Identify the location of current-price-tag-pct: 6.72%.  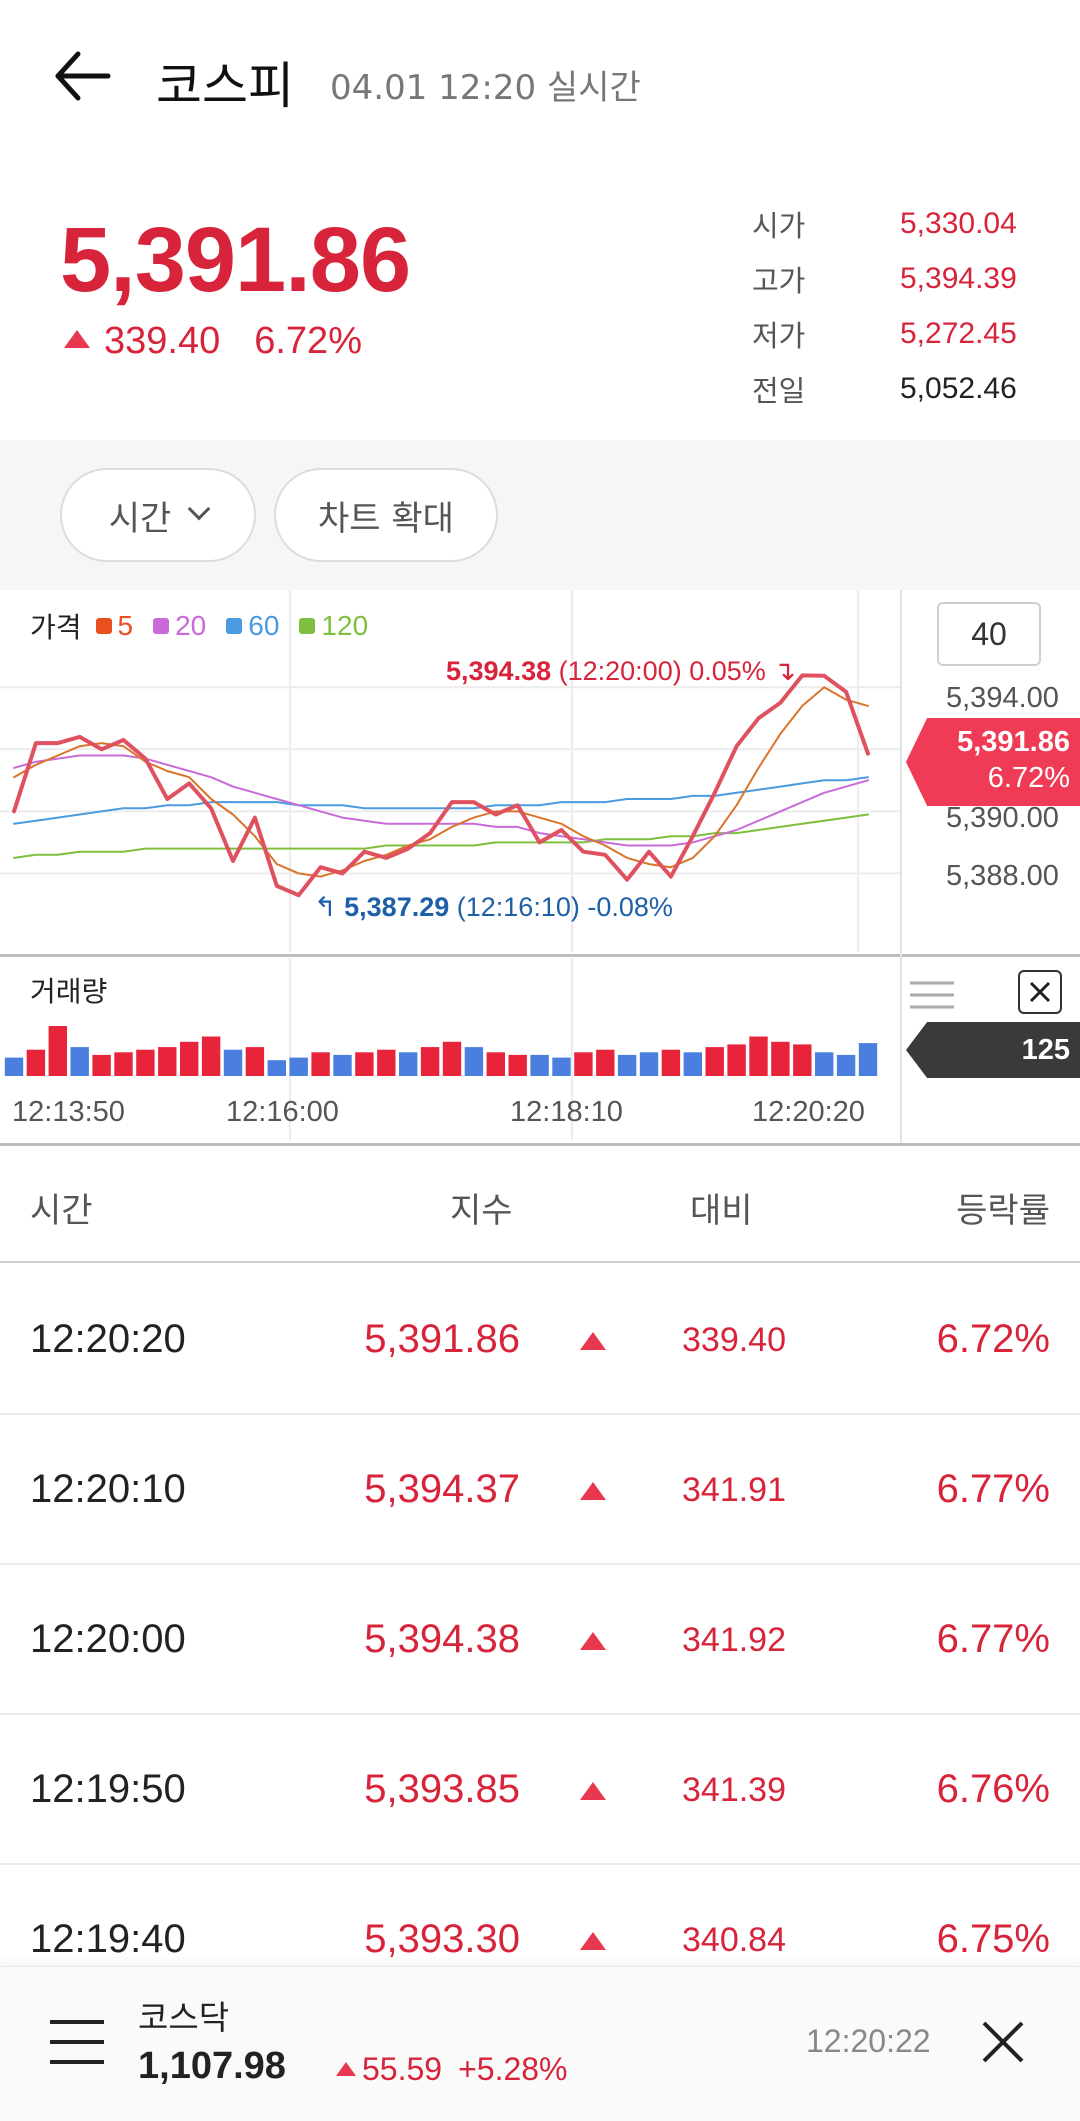
(1028, 778).